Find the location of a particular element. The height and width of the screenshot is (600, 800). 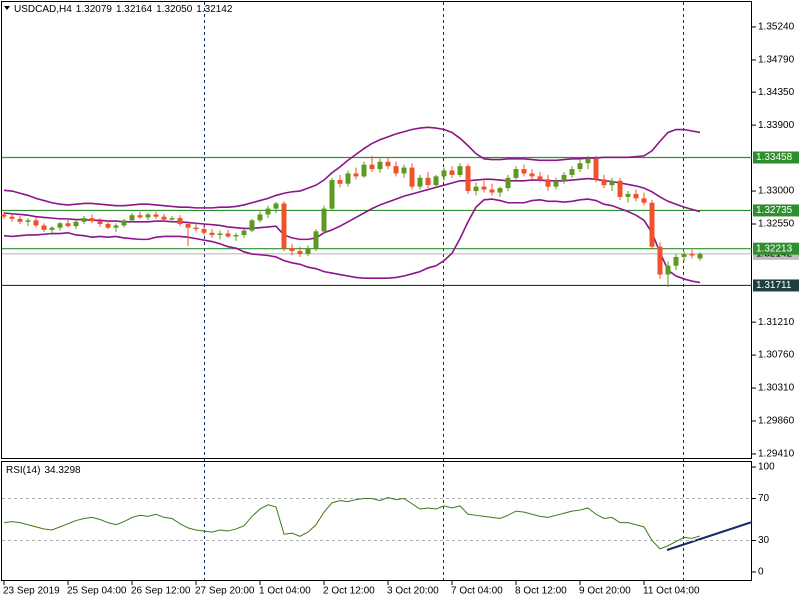

y-tick-label: 1.35240 is located at coordinates (776, 27).